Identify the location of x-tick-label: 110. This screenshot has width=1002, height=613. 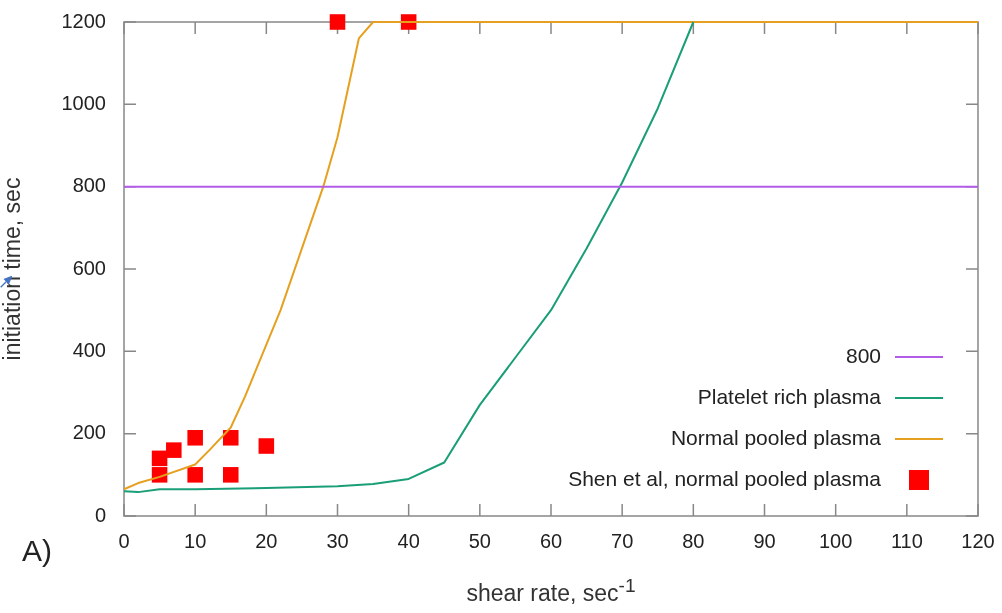
(906, 540).